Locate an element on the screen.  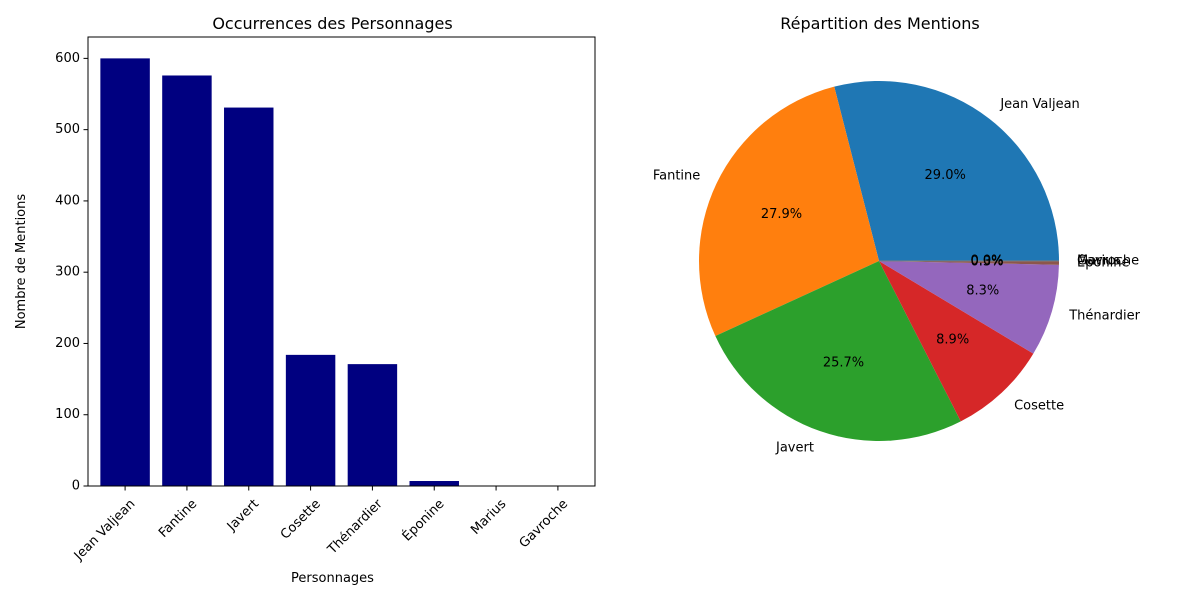
pie-percent-jean-valjean: 29.0% is located at coordinates (945, 175).